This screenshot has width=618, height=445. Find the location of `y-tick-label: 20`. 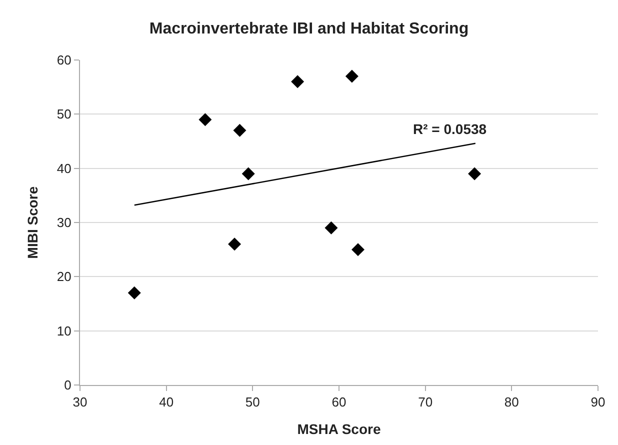

y-tick-label: 20 is located at coordinates (64, 276).